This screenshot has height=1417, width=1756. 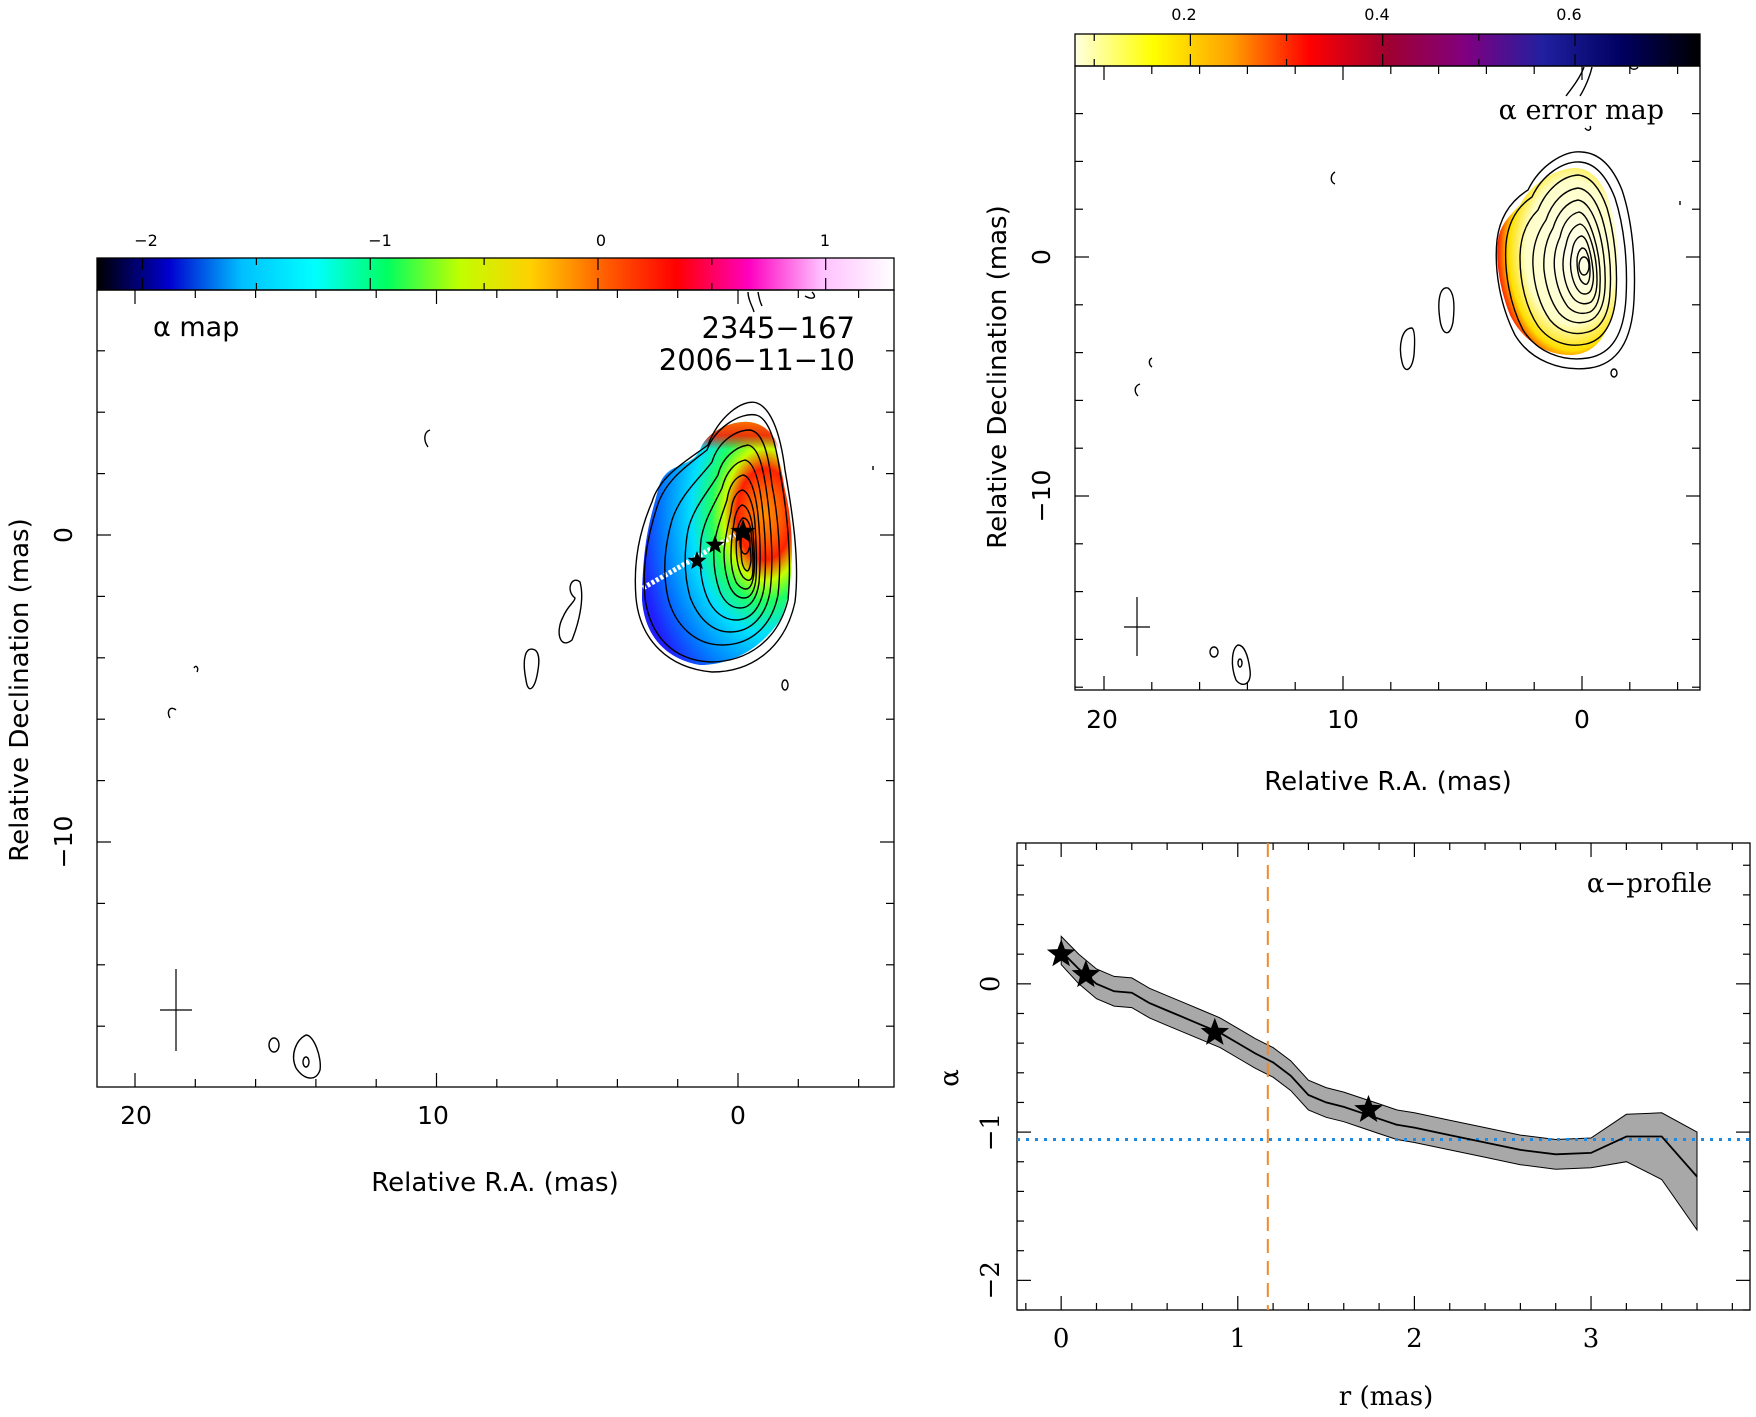 I want to click on alpha-beam-cross, so click(x=176, y=1010).